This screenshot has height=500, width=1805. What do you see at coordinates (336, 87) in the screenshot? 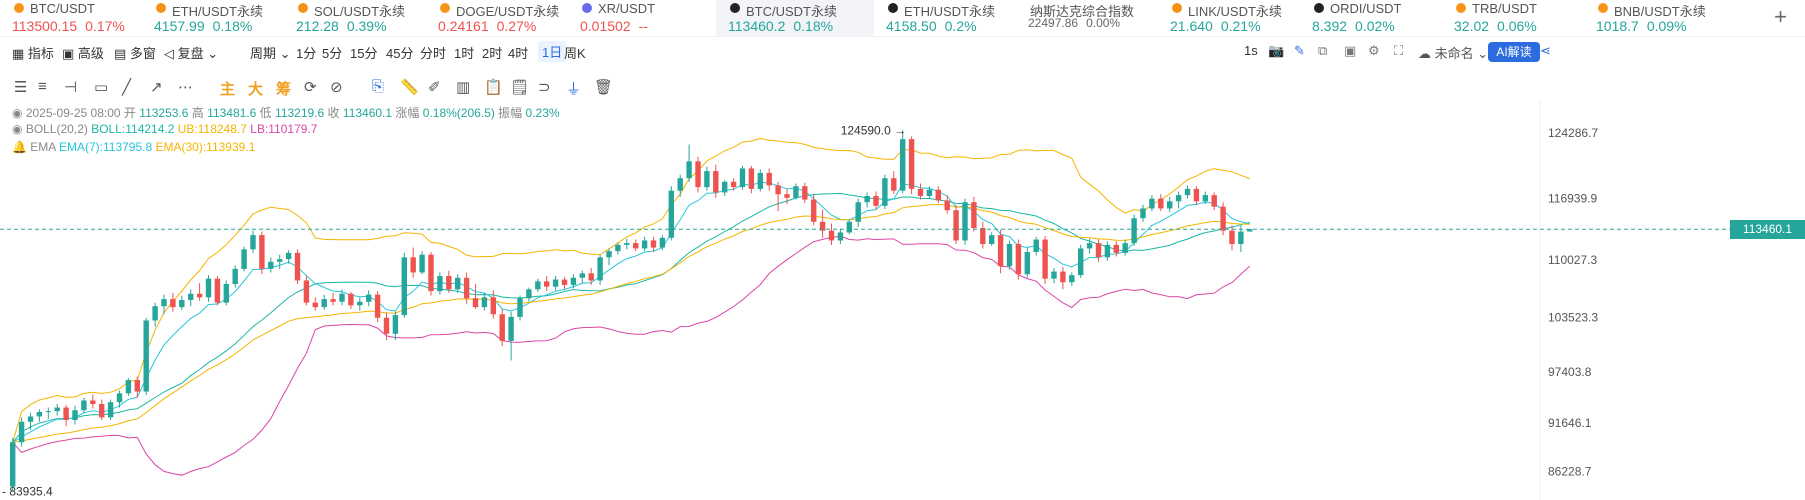
I see `hide-drawings-icon: ⊘` at bounding box center [336, 87].